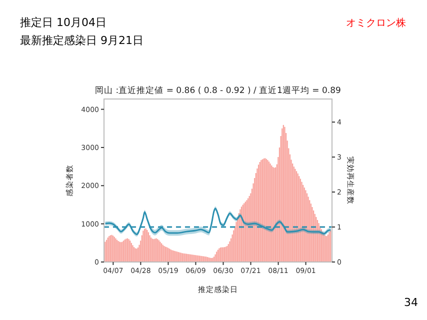 This screenshot has height=320, width=427. Describe the element at coordinates (218, 90) in the screenshot. I see `chart-title: 岡山 :直近推定値 = 0.86 ( 0.8 - 0.92 ) / 直近1週平均 = 0.89` at that location.